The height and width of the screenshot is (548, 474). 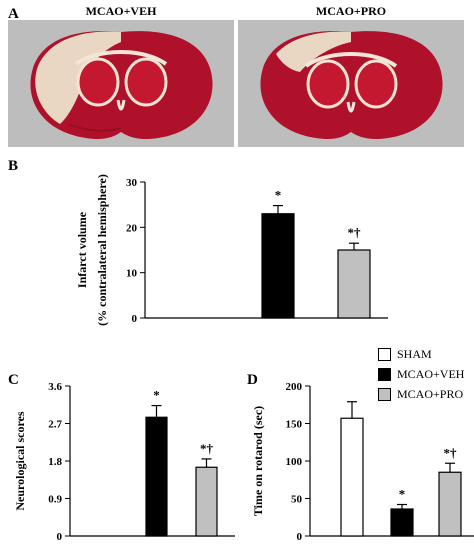 What do you see at coordinates (355, 232) in the screenshot?
I see `significance-mark-b: *†` at bounding box center [355, 232].